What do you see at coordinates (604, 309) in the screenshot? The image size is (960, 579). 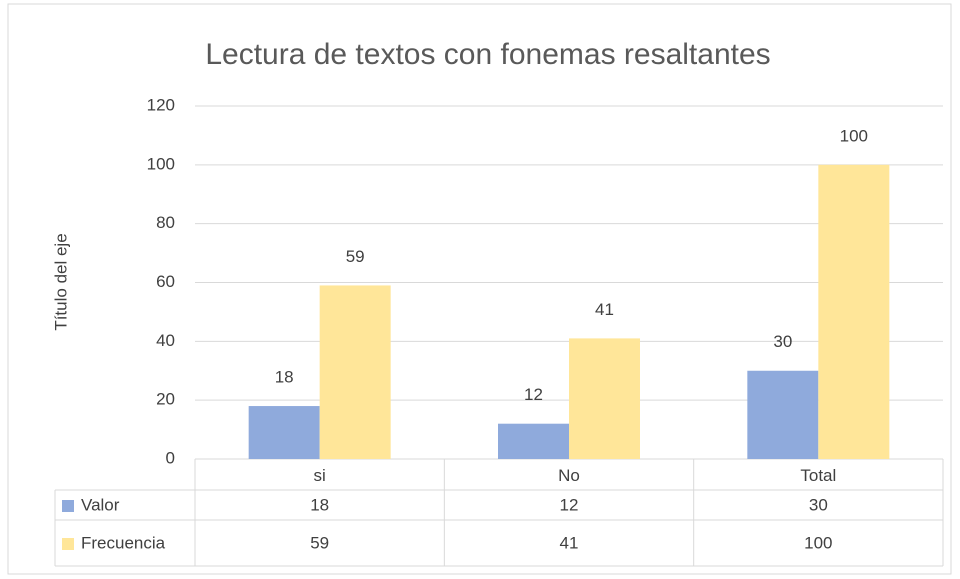 I see `data-label: 41` at bounding box center [604, 309].